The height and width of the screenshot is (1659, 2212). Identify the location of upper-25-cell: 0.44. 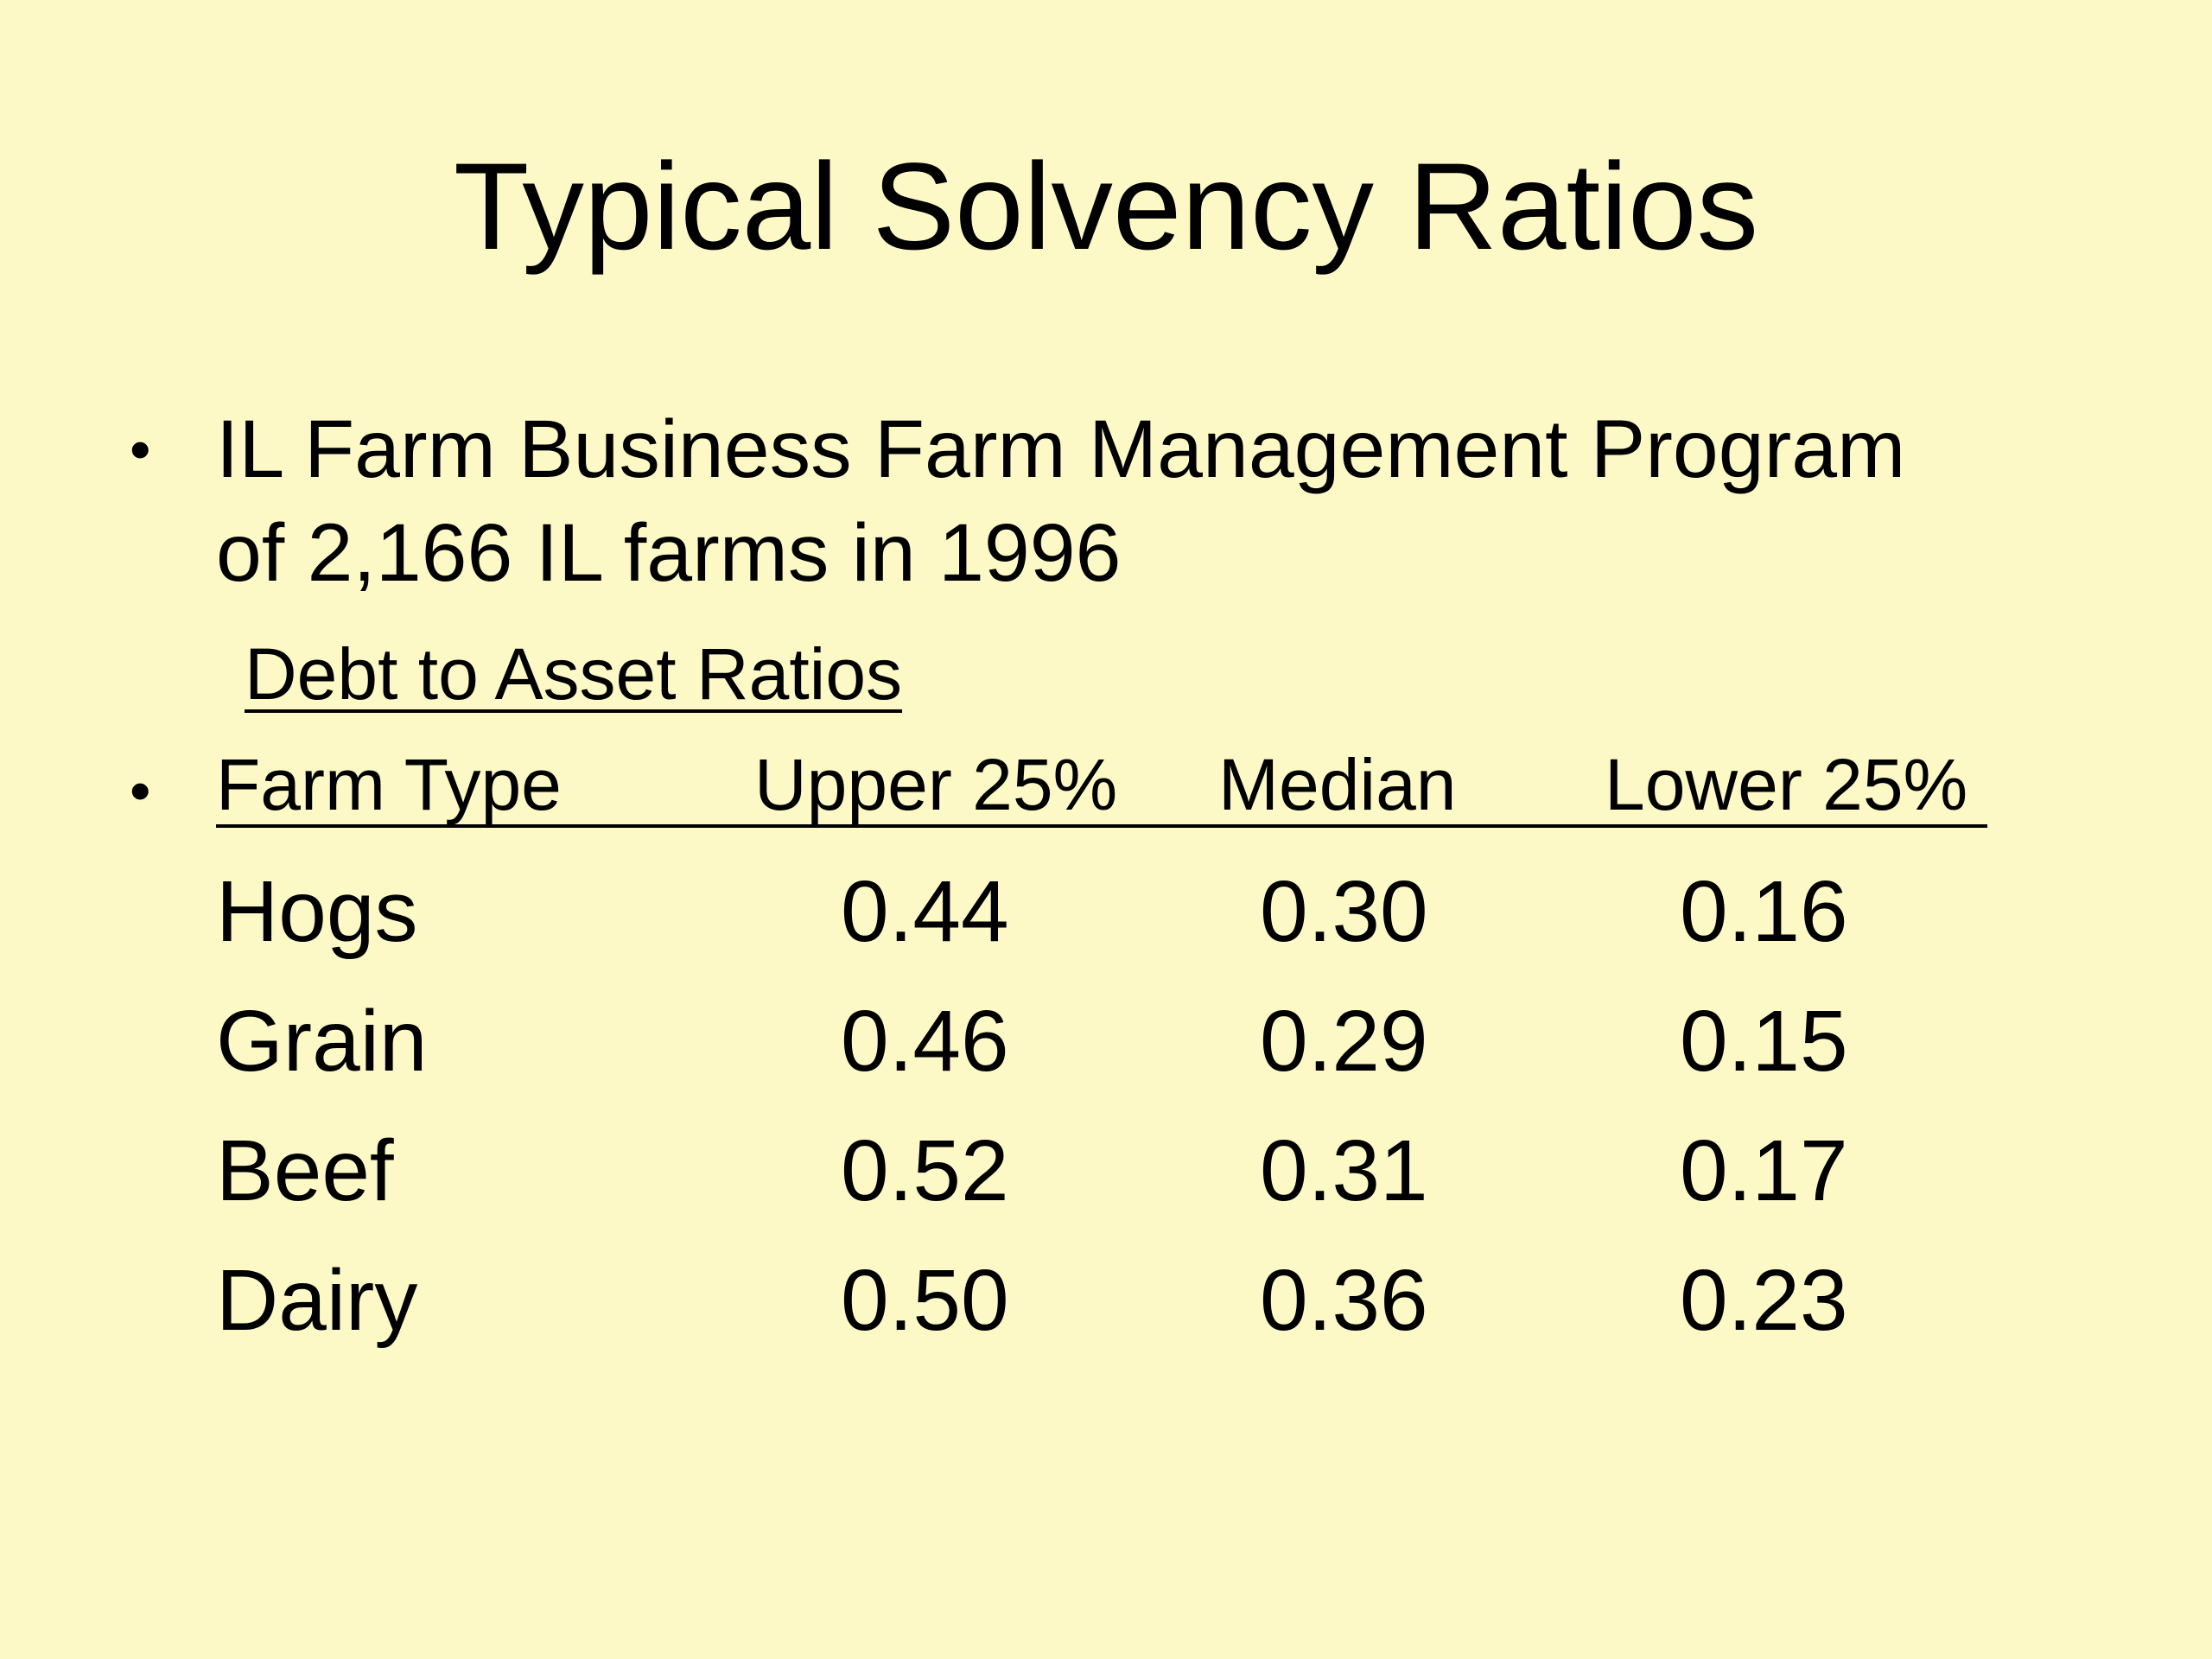
(925, 911).